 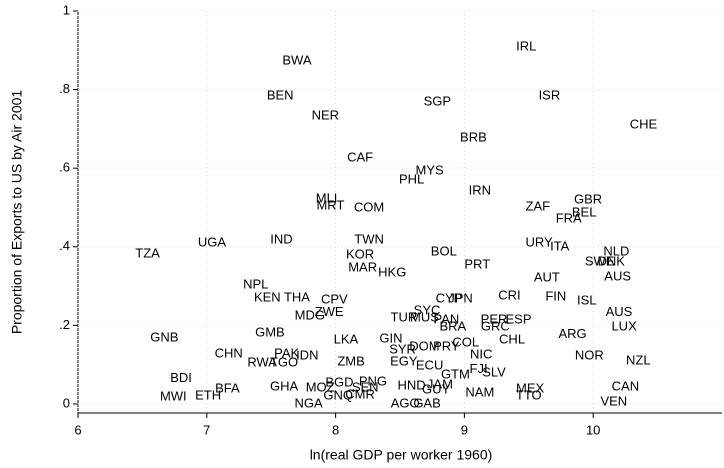 I want to click on point-label: FRA, so click(x=569, y=217).